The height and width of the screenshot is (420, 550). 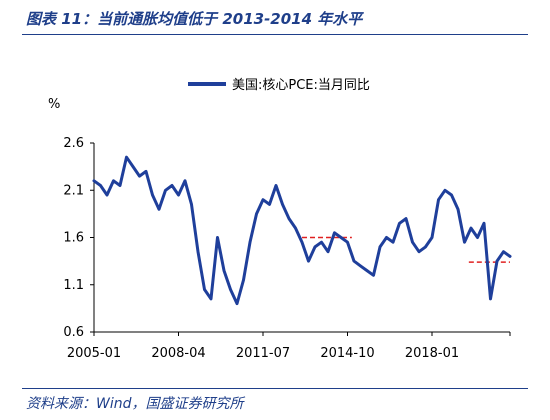 I want to click on x-tick-label: 2008-04, so click(x=178, y=353).